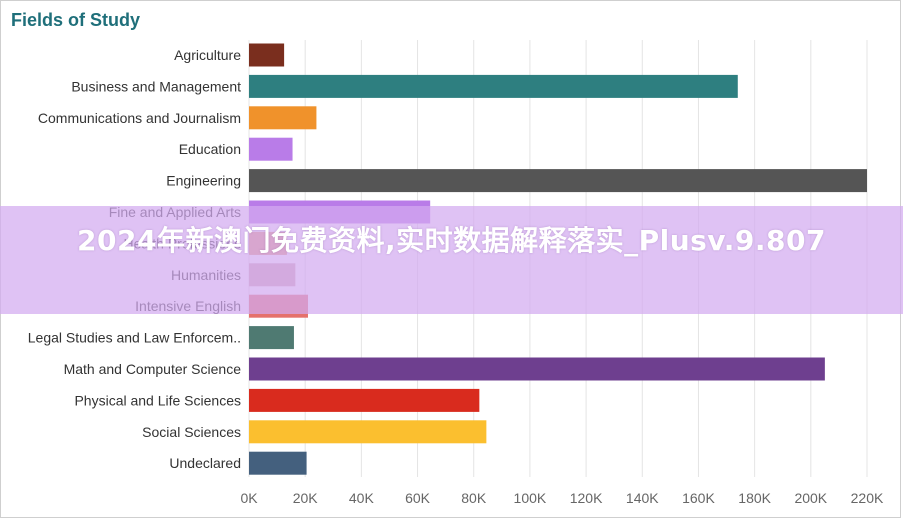  What do you see at coordinates (418, 498) in the screenshot?
I see `x-tick-label: 60K` at bounding box center [418, 498].